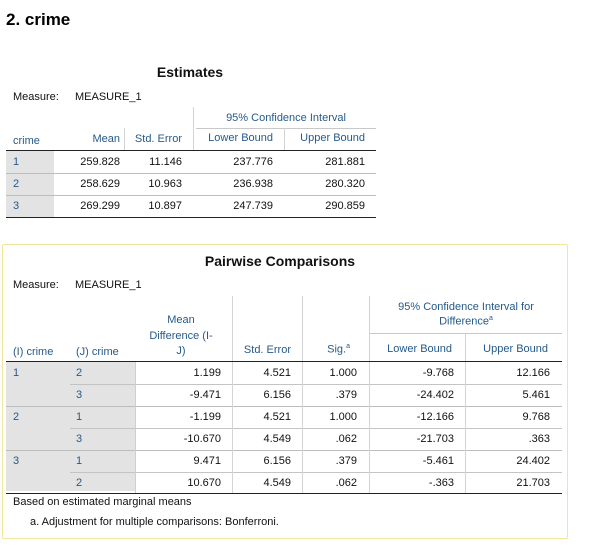  I want to click on pairwise-upper: 9.768, so click(536, 417).